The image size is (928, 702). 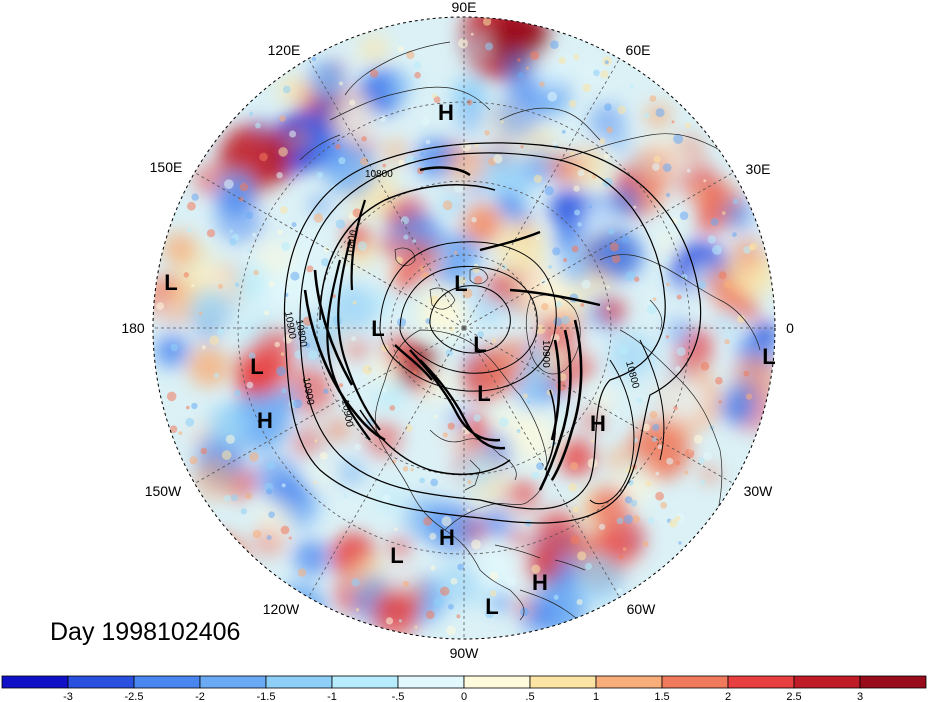 What do you see at coordinates (860, 696) in the screenshot?
I see `colorbar-tick-label: 3` at bounding box center [860, 696].